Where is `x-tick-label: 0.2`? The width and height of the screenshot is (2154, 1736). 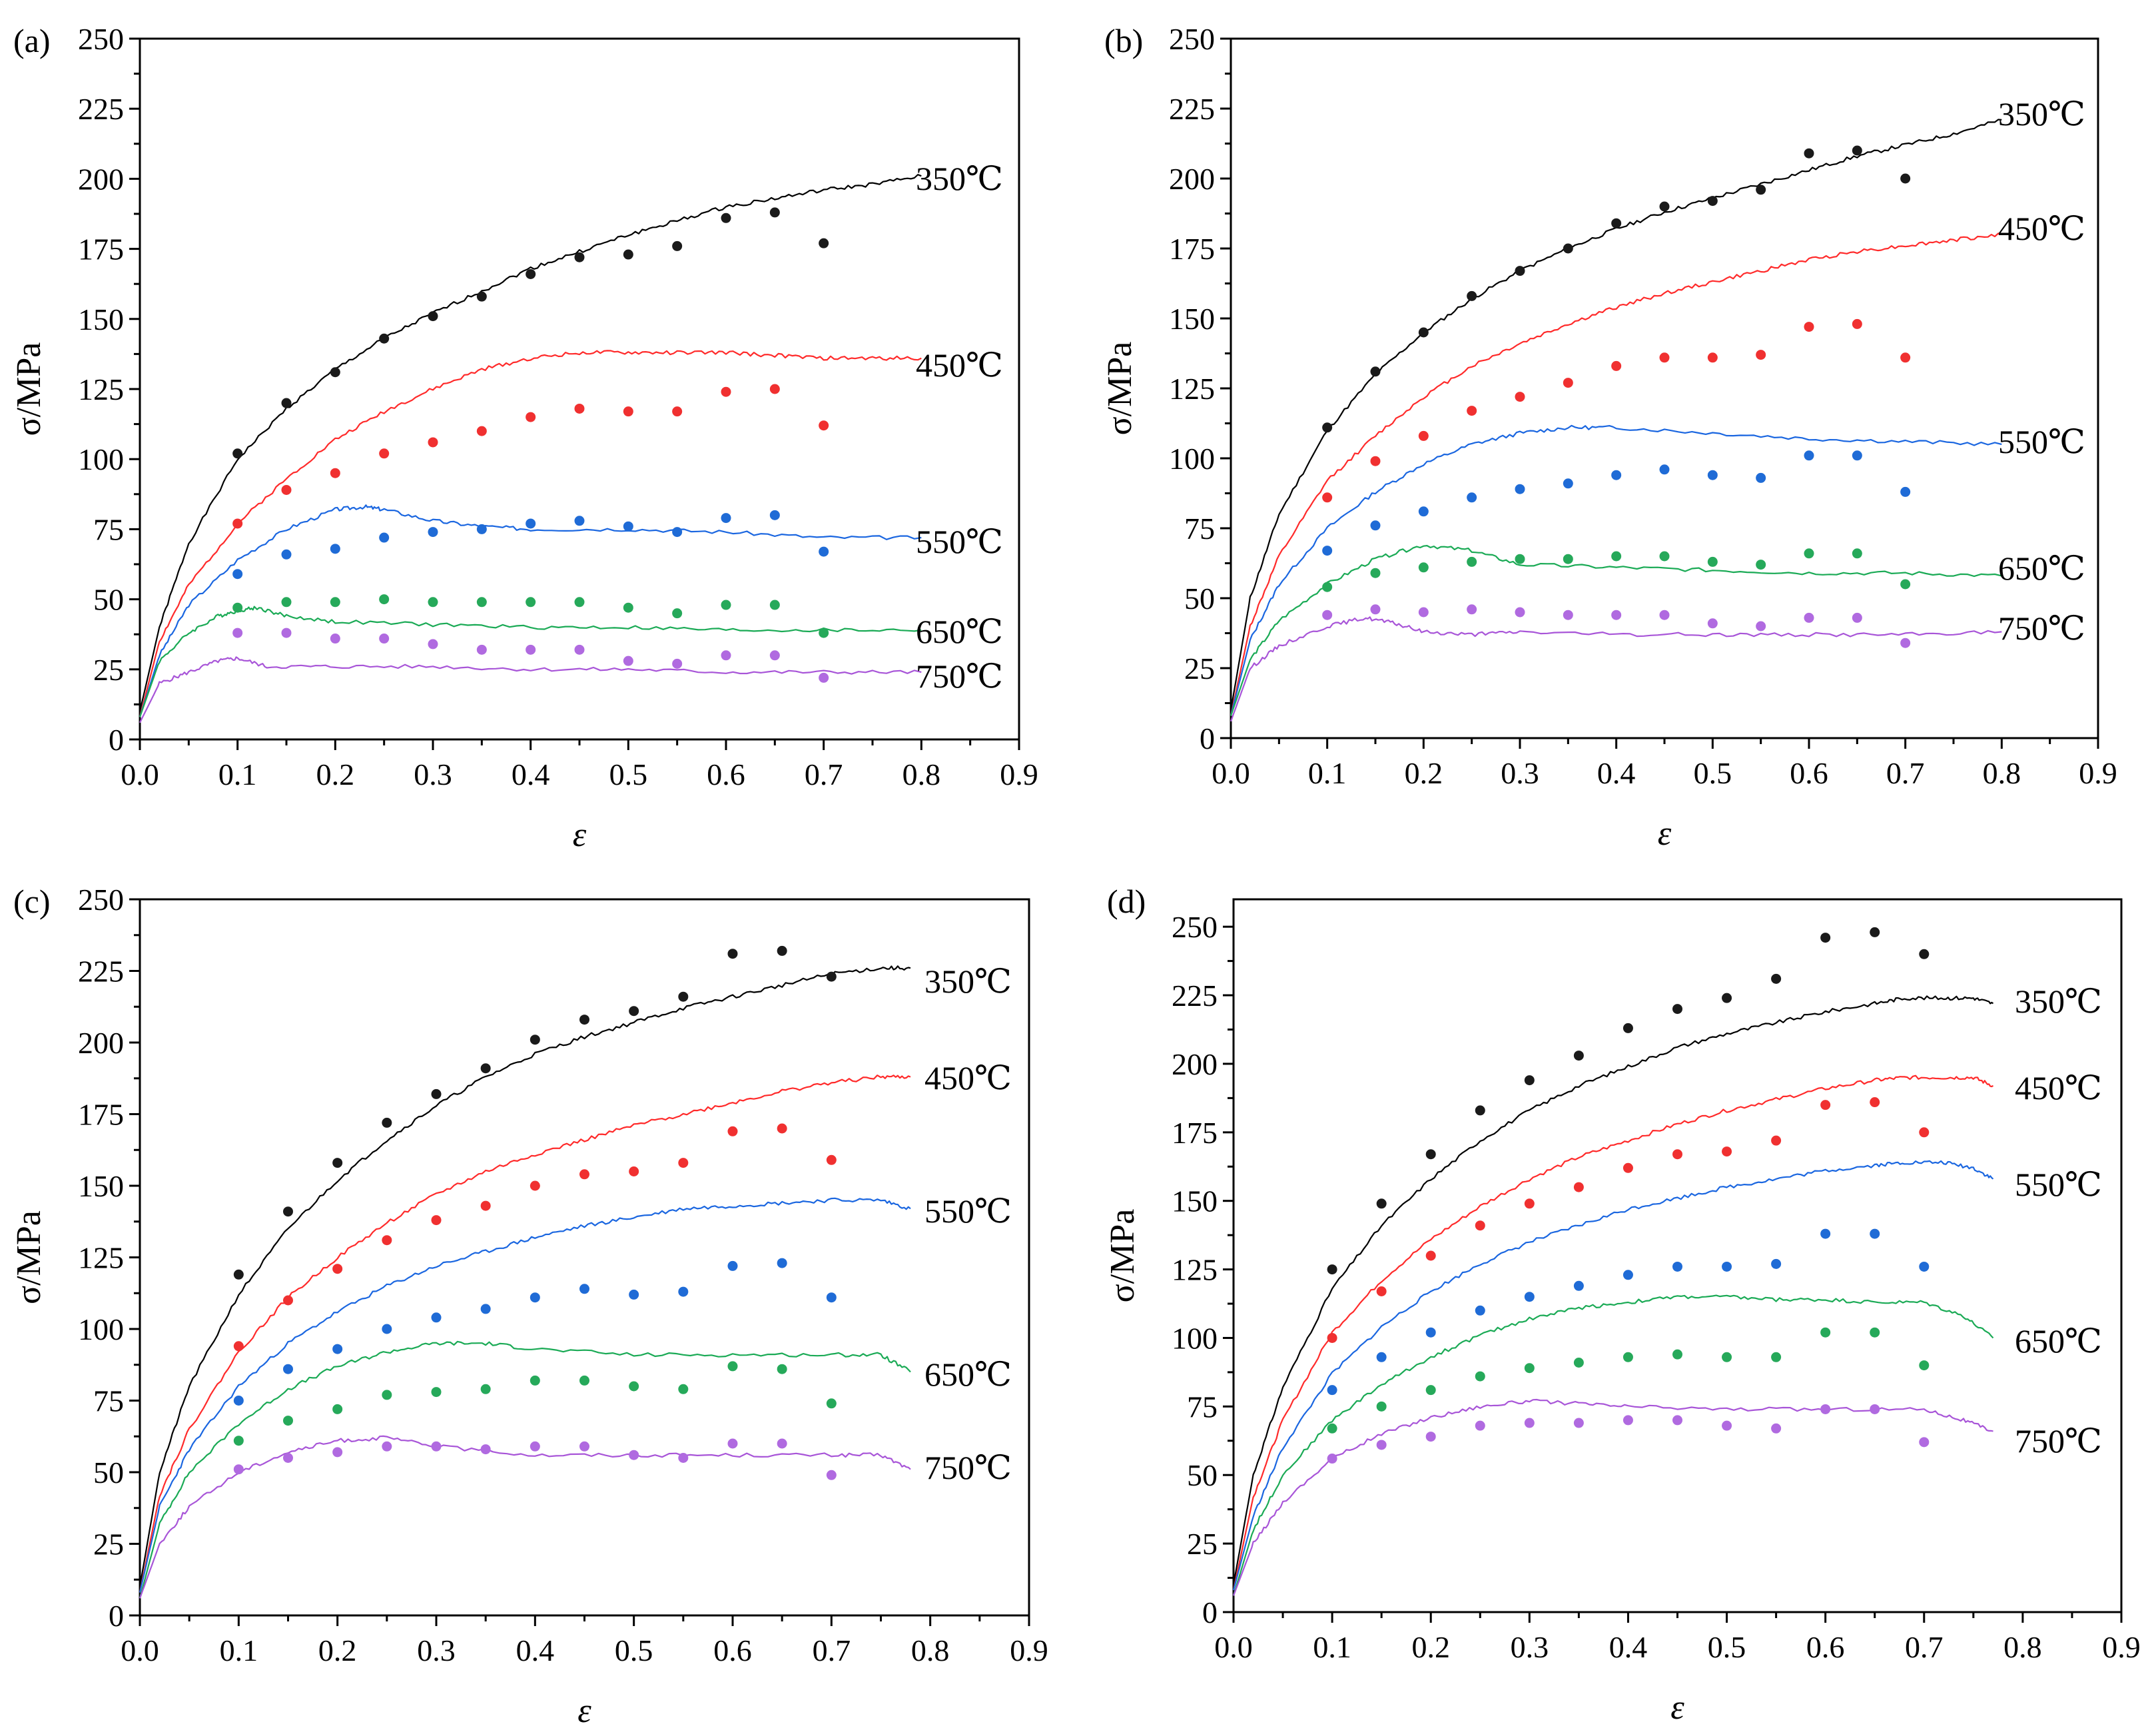 x-tick-label: 0.2 is located at coordinates (1430, 1647).